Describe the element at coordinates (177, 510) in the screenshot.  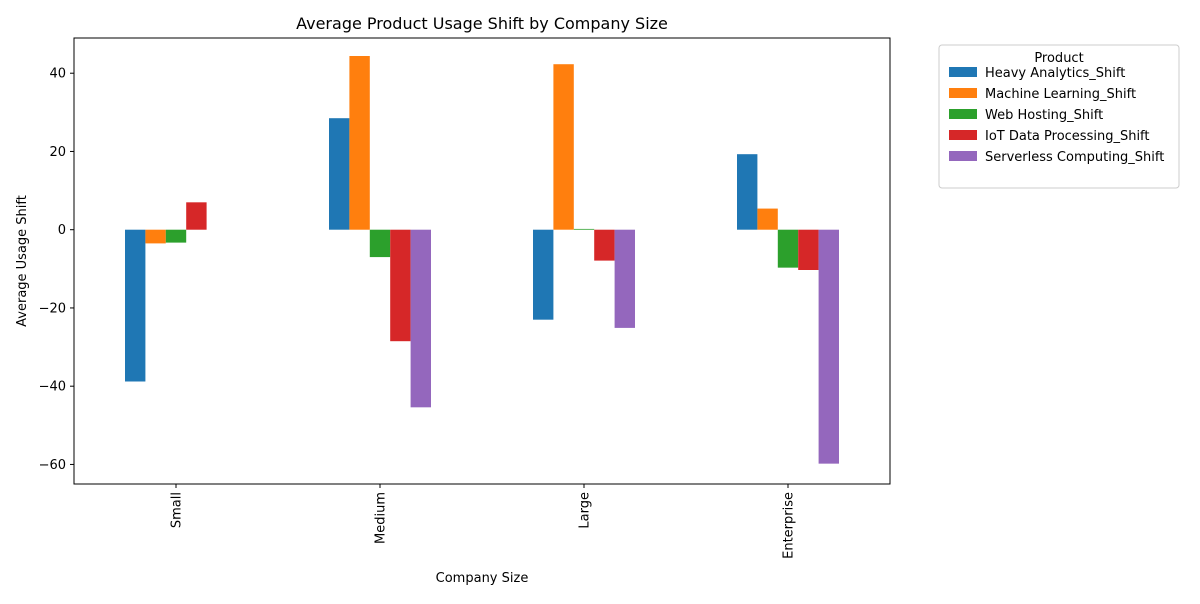
I see `x-tick-label: Small` at that location.